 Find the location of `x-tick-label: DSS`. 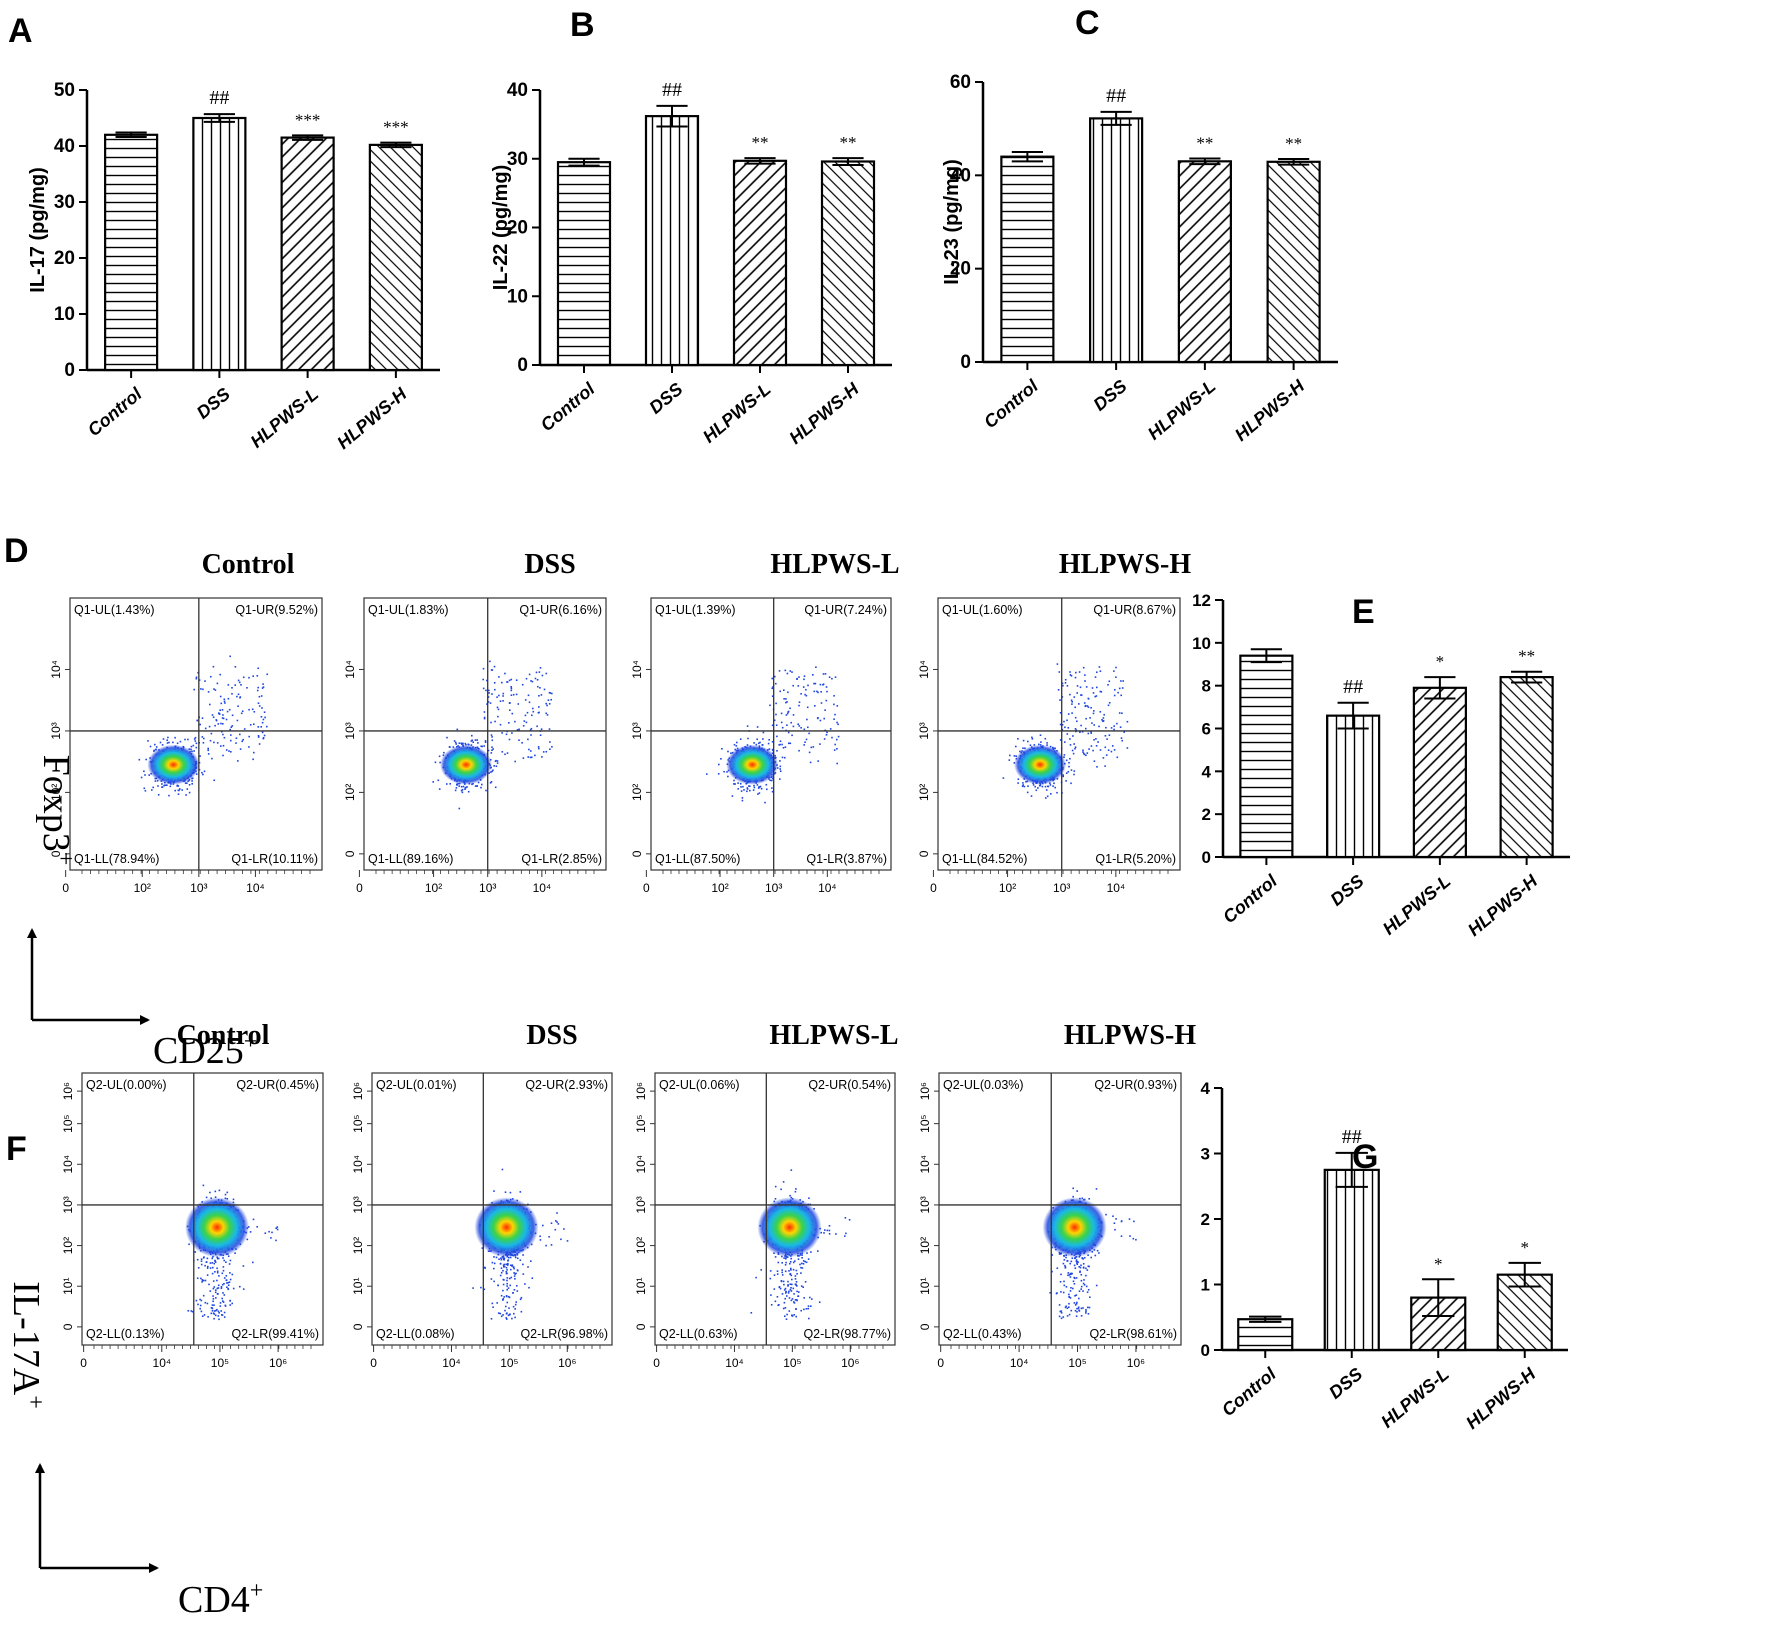

x-tick-label: DSS is located at coordinates (1109, 395).